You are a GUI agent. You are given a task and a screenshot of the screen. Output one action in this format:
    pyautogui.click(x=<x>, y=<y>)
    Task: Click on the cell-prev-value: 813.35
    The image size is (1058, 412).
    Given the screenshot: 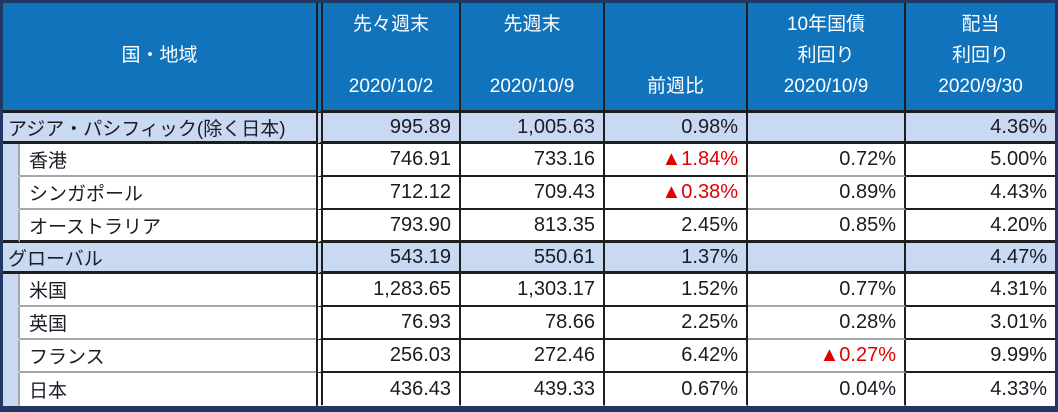 What is the action you would take?
    pyautogui.click(x=533, y=226)
    